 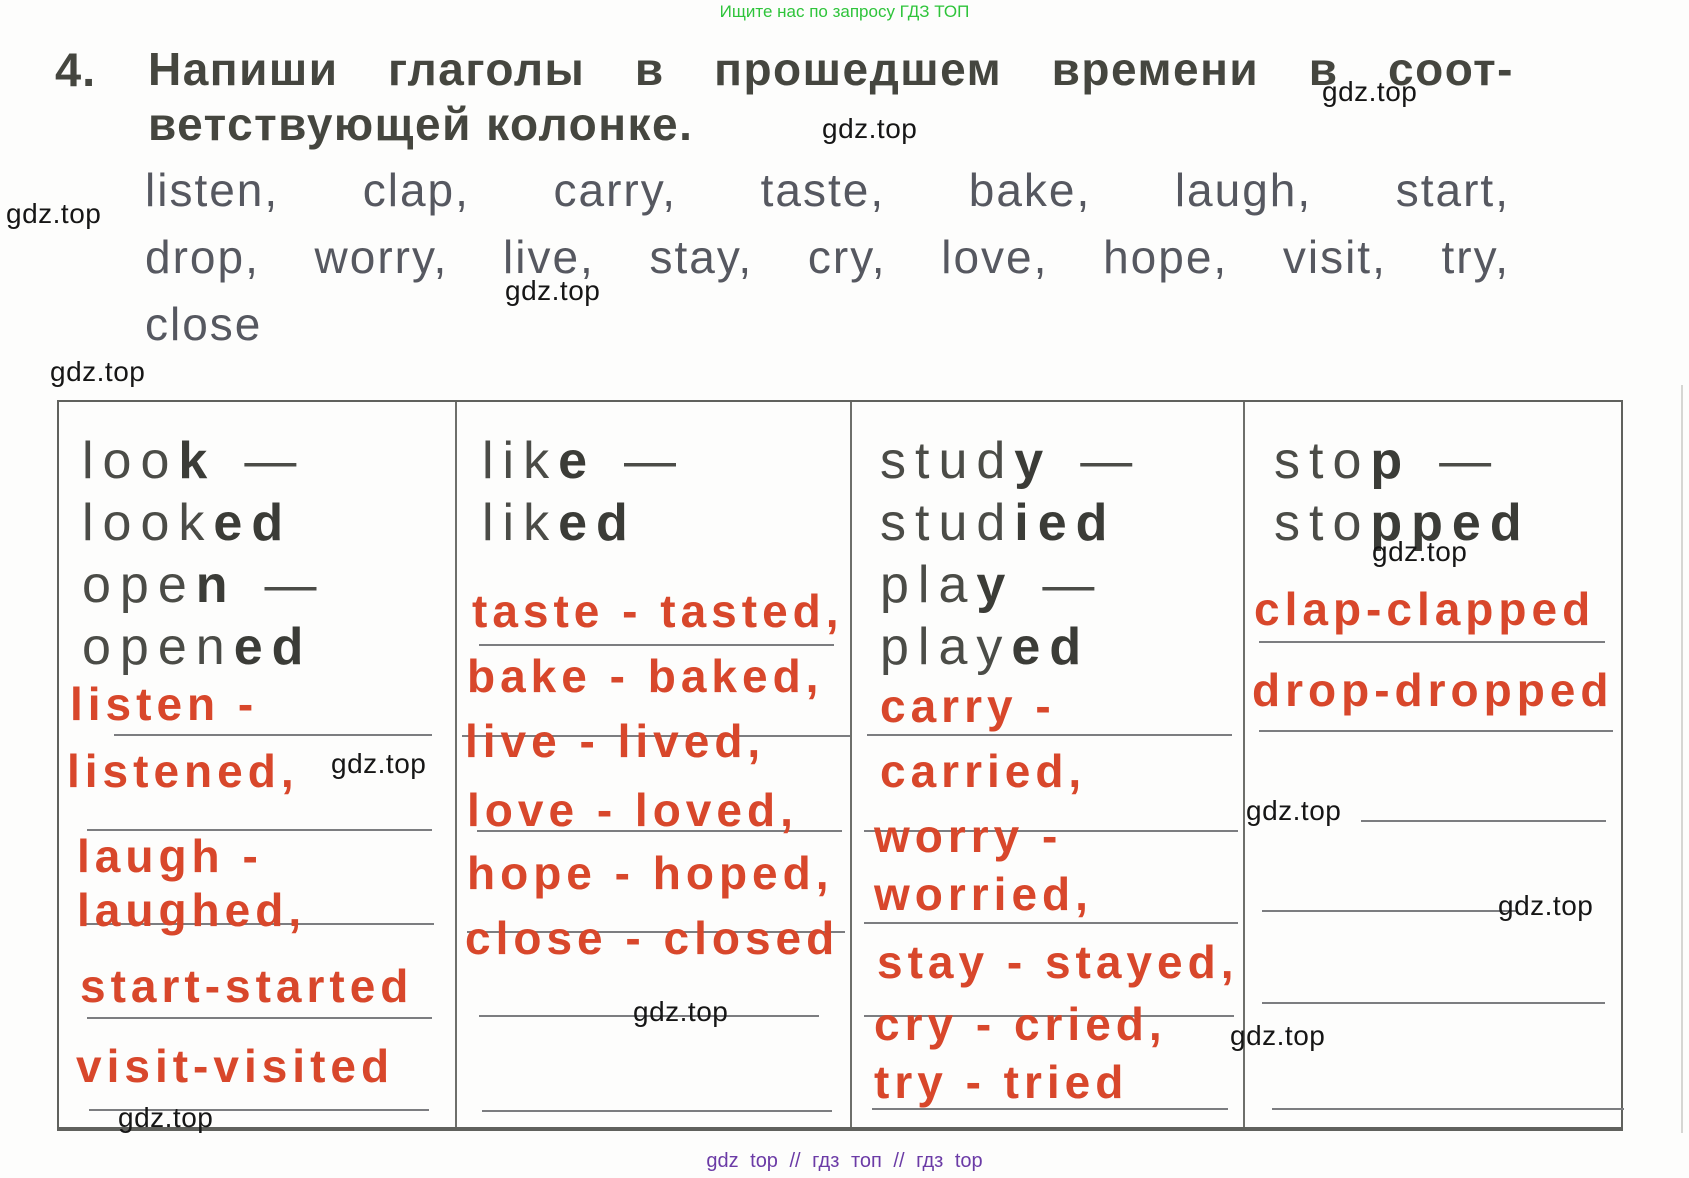 I want to click on example-pairs: study — studied play — played, so click(x=1012, y=554).